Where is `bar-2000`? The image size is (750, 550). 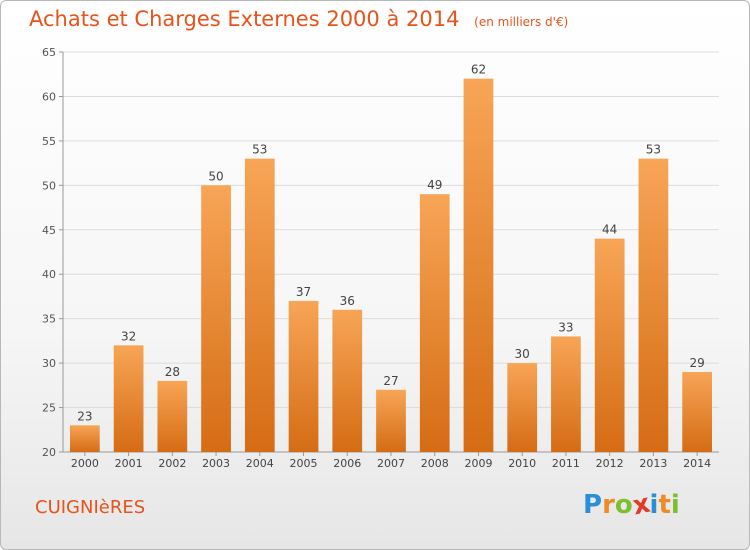 bar-2000 is located at coordinates (84, 438).